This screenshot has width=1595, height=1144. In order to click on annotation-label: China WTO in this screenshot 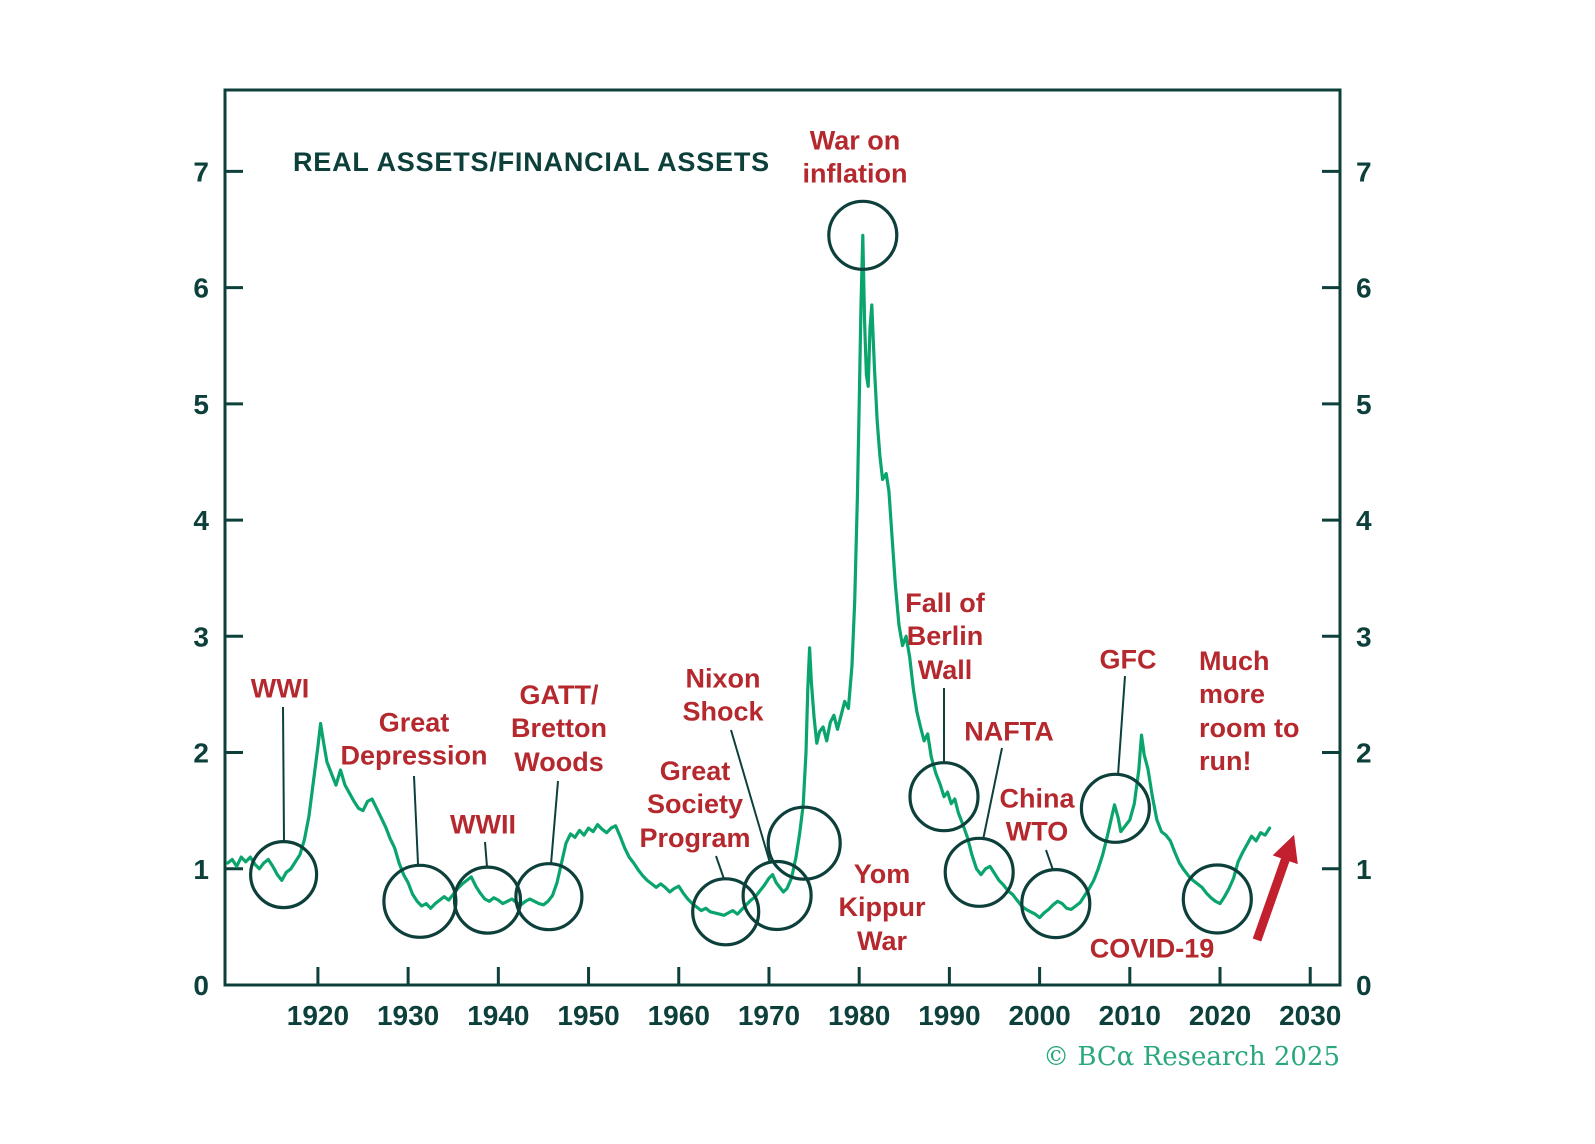, I will do `click(1037, 815)`.